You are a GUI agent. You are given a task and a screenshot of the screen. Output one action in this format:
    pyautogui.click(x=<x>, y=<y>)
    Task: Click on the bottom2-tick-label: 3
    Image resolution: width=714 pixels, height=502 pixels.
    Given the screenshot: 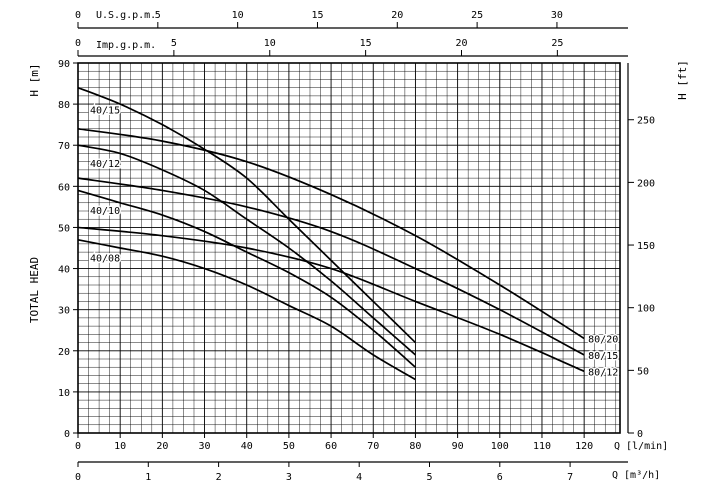 What is the action you would take?
    pyautogui.click(x=289, y=477)
    